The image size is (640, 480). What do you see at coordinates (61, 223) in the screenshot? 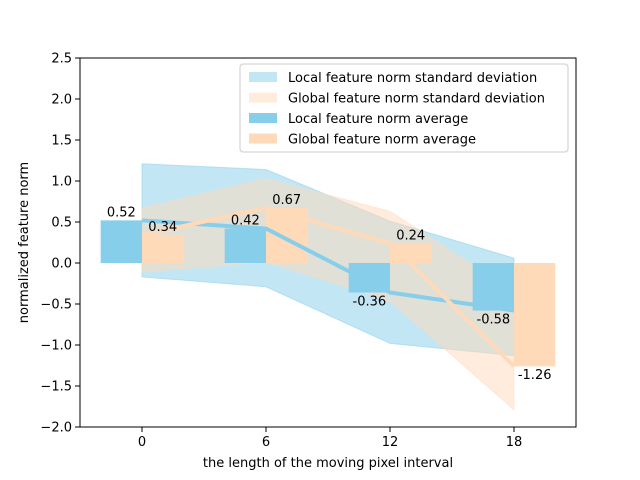
I see `y-tick-label: 0.5` at bounding box center [61, 223].